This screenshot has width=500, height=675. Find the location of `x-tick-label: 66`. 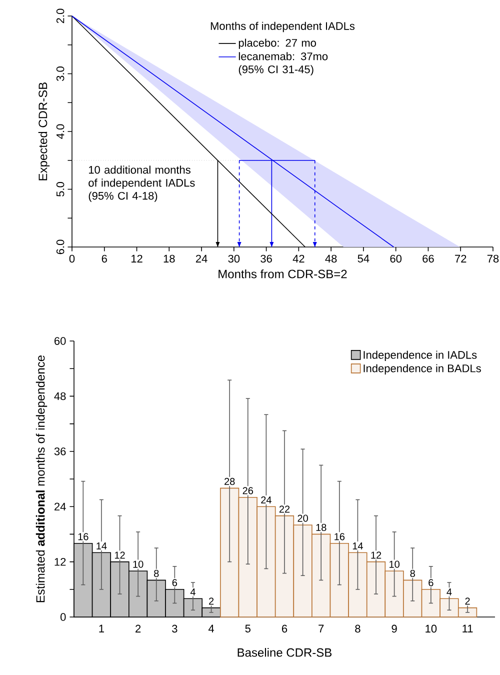

x-tick-label: 66 is located at coordinates (428, 258).